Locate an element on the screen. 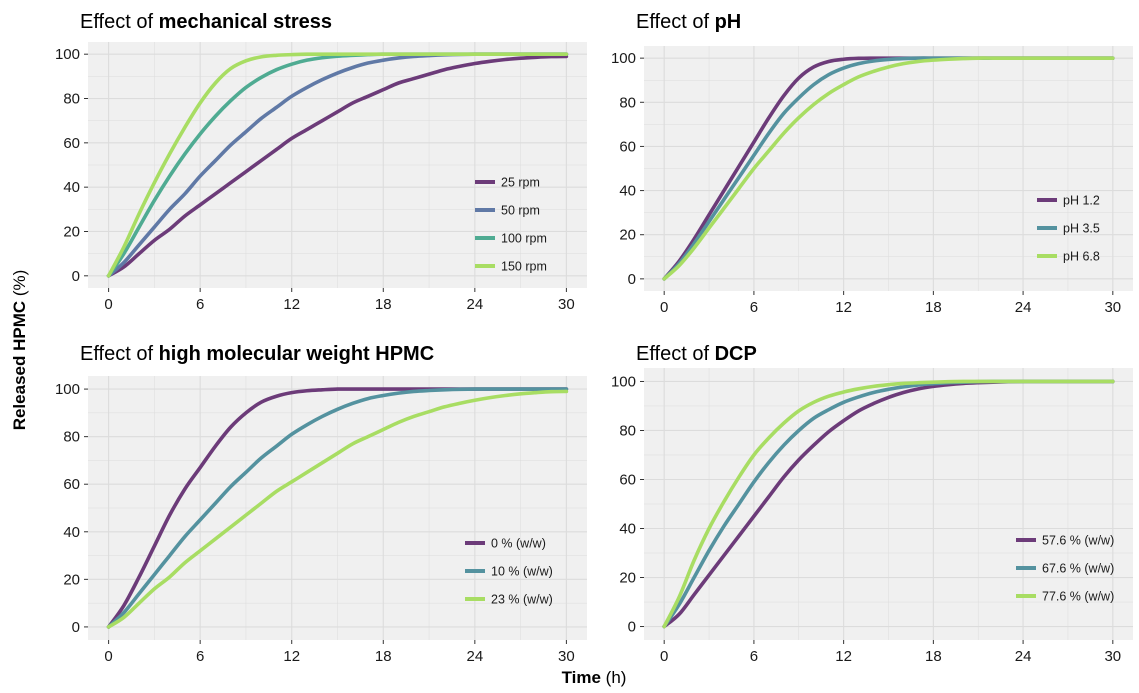  legend-label: 100 rpm is located at coordinates (524, 239).